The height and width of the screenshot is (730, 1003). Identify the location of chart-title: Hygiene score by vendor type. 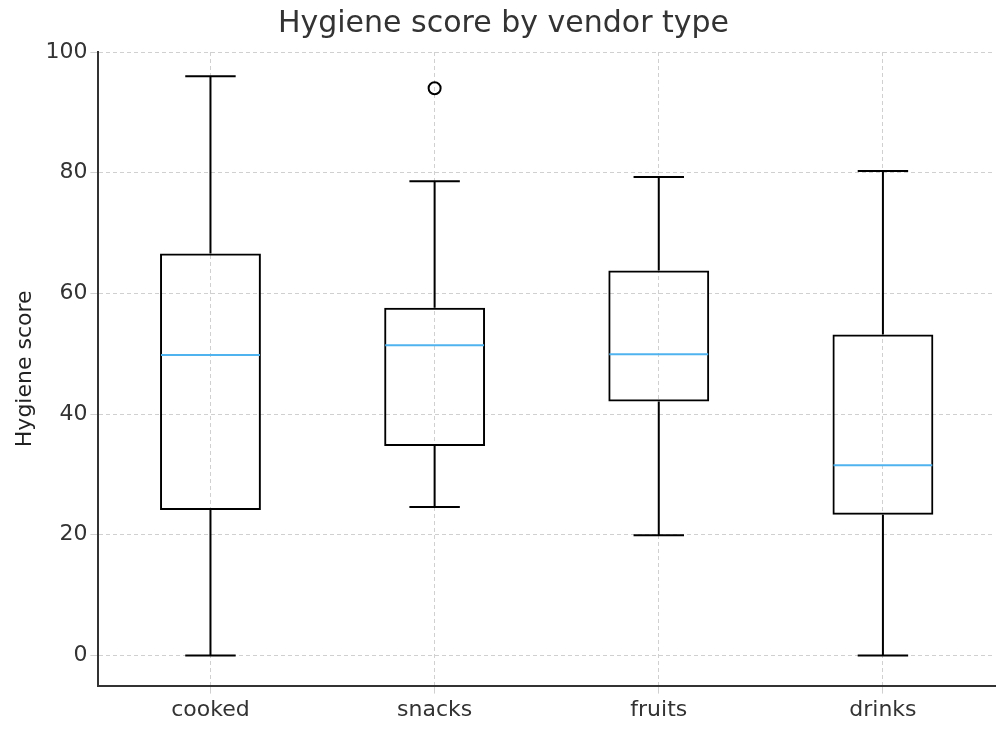
(503, 21).